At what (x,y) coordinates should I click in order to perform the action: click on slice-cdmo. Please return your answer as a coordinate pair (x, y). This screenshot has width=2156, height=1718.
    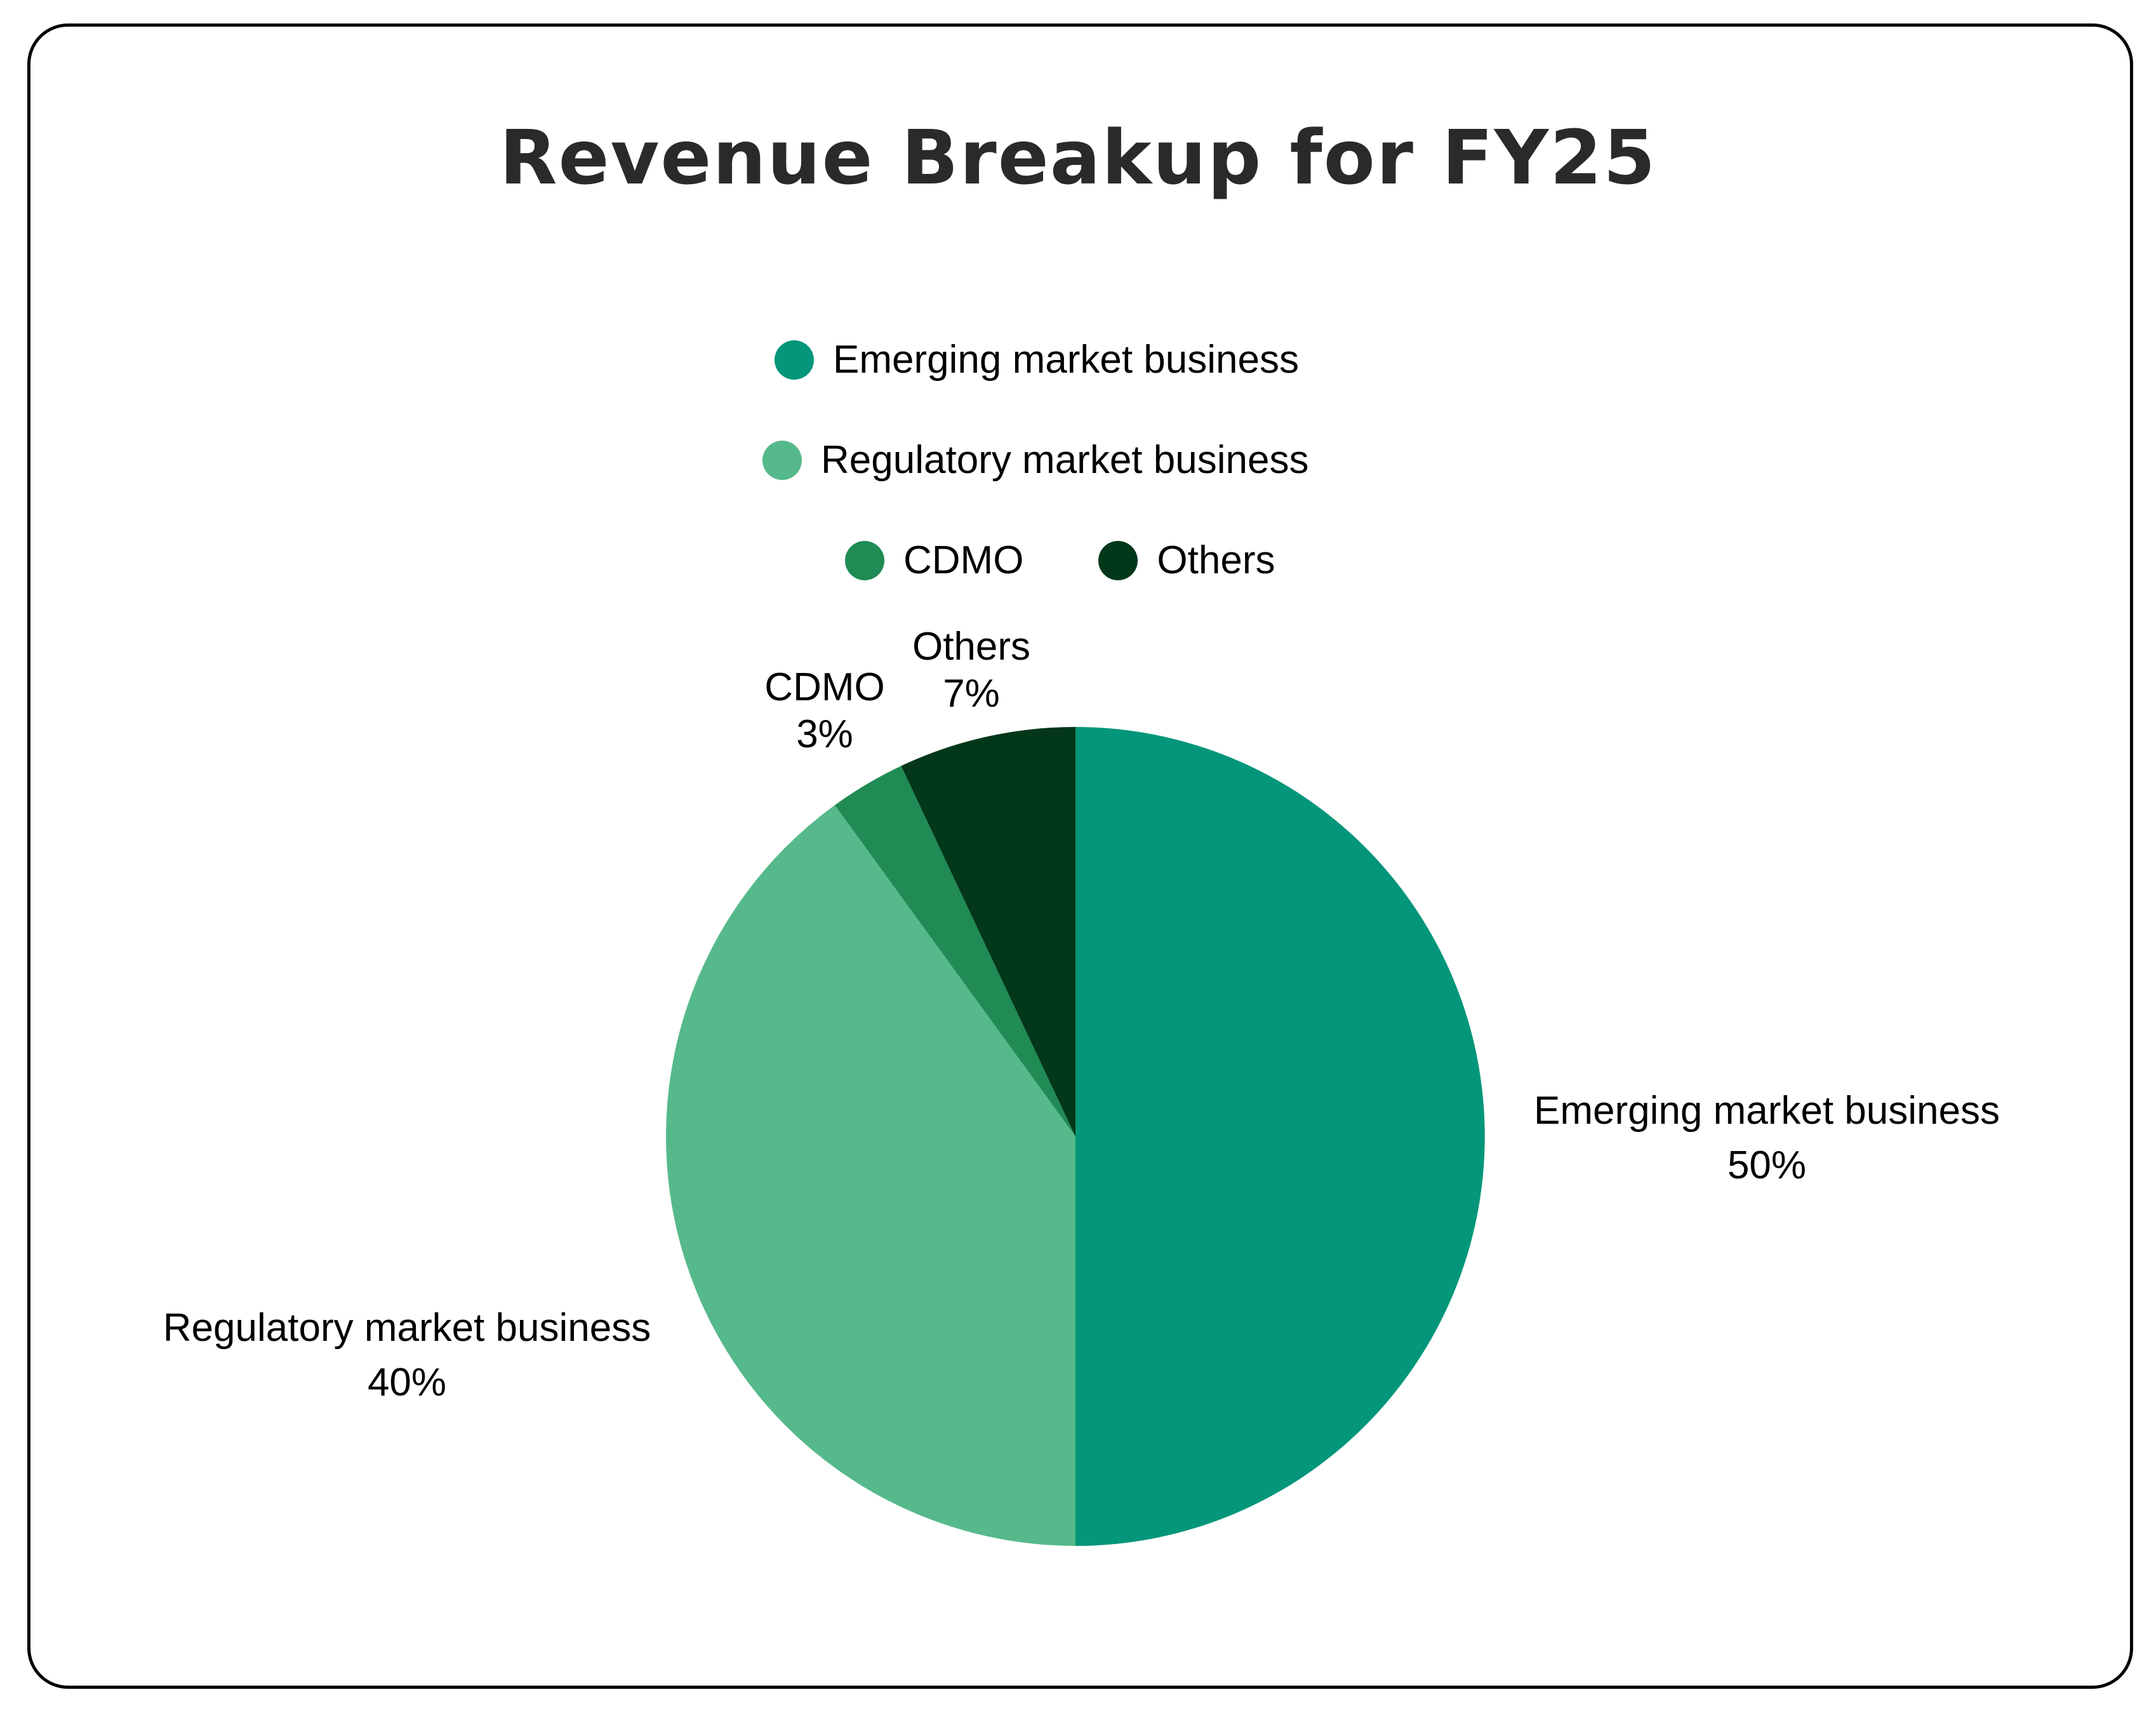
    Looking at the image, I should click on (954, 951).